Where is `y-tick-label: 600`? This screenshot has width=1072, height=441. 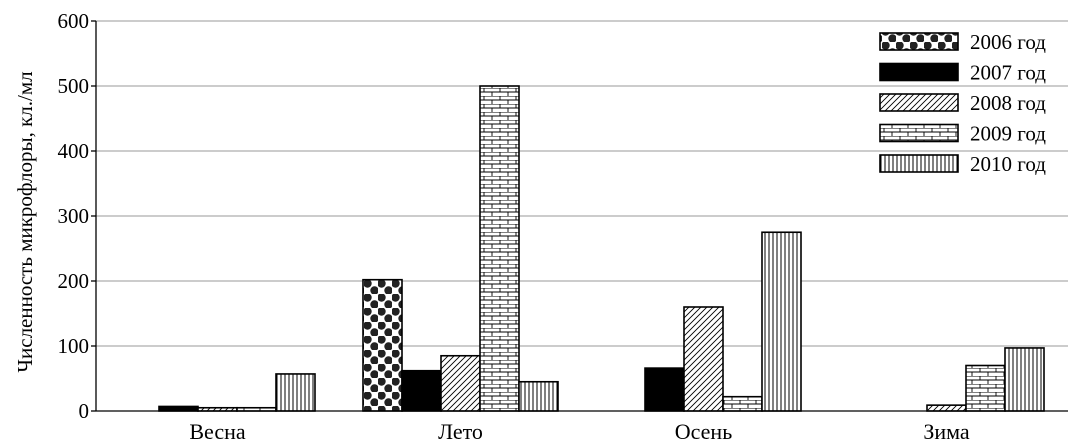
y-tick-label: 600 is located at coordinates (74, 21).